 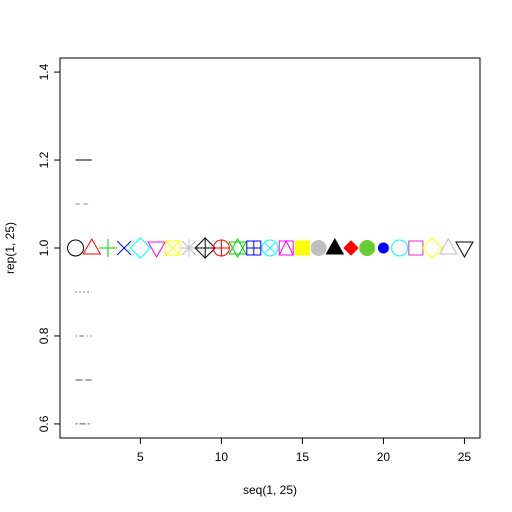 I want to click on y-tick-label: 0.6, so click(x=44, y=423).